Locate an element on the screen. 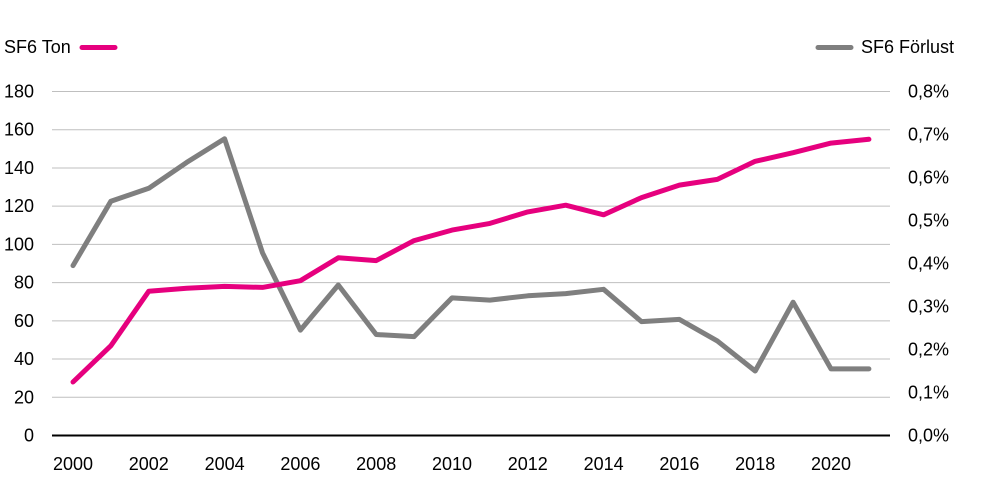 This screenshot has height=492, width=996. x-tick-label: 2012 is located at coordinates (528, 464).